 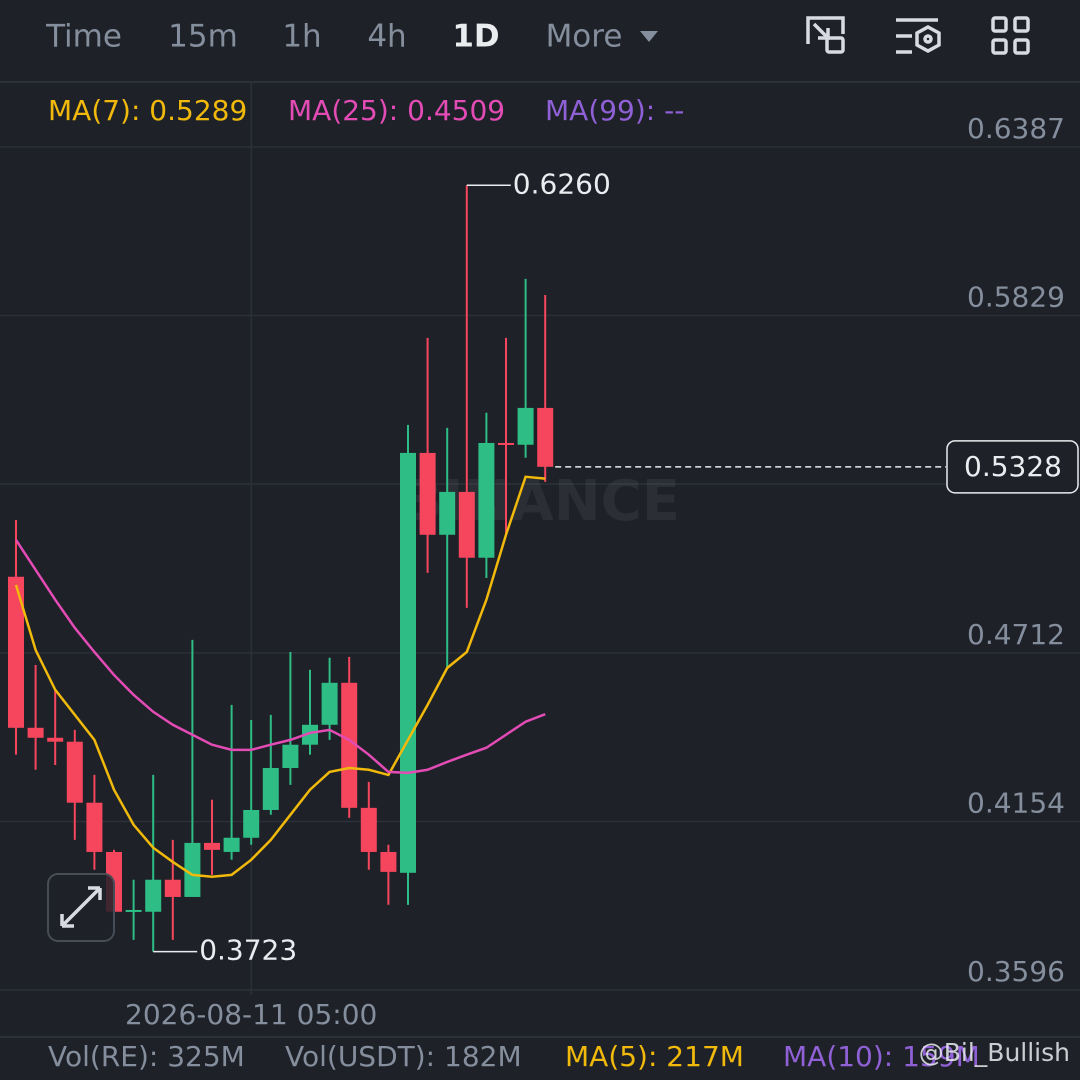 I want to click on y-tick-label: 0.6387, so click(x=1016, y=128).